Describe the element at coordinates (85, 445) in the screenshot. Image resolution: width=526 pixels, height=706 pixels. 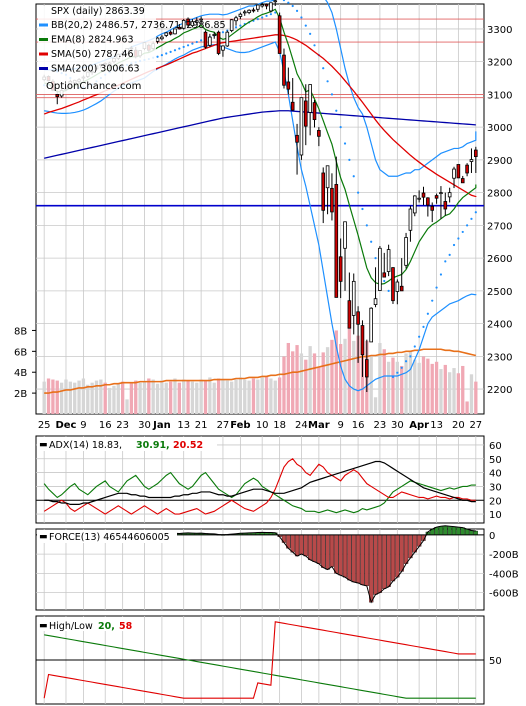
I see `adx-title: ADX(14) 18.83,` at that location.